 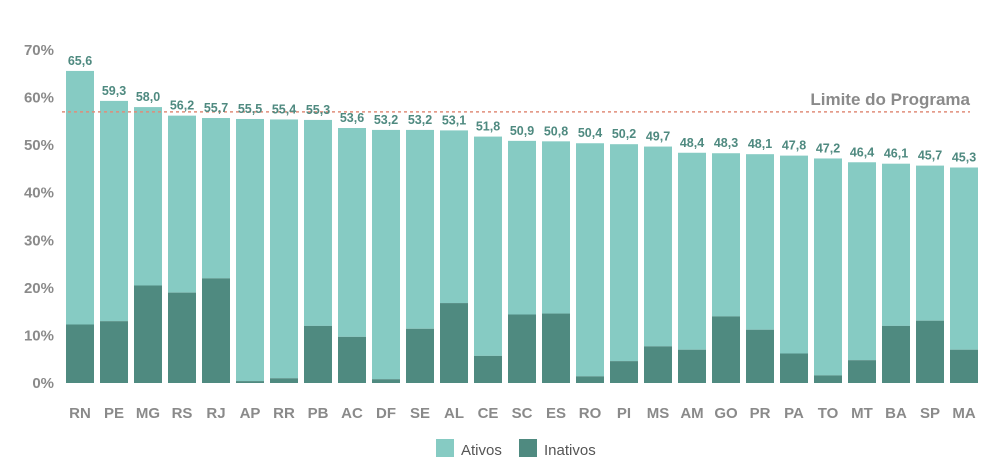 I want to click on bar-inativos-mg, so click(x=148, y=334).